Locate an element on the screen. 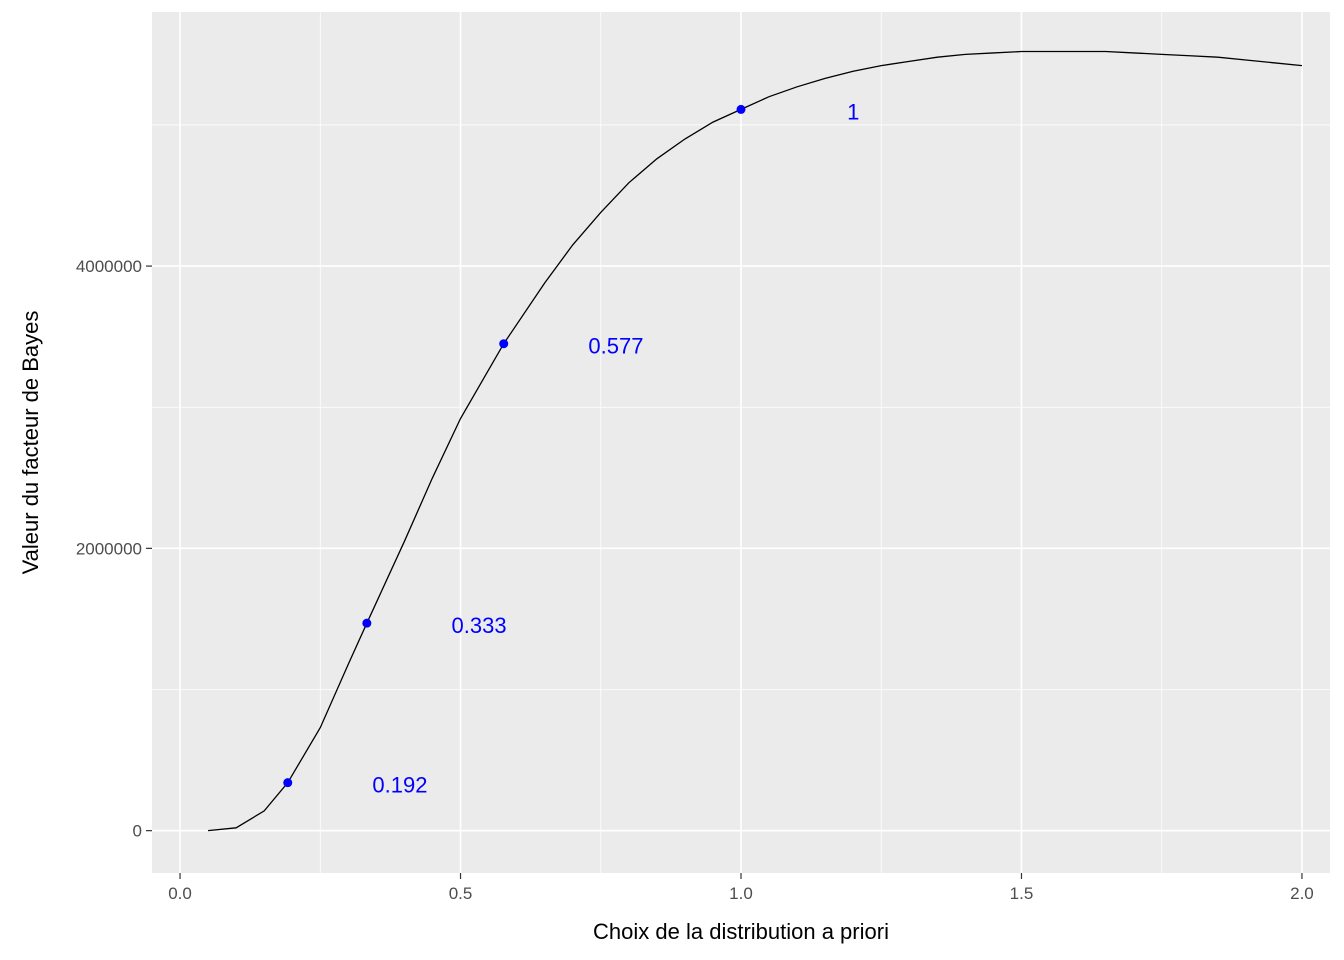  y-axis: 0 2000000 4000000 is located at coordinates (114, 549).